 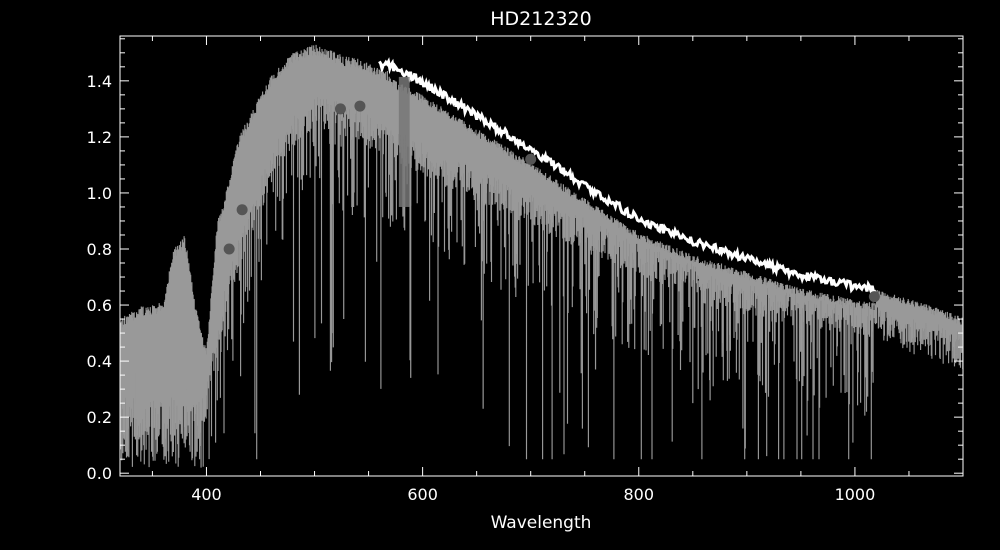 What do you see at coordinates (99, 361) in the screenshot?
I see `y-tick-label: 0.4` at bounding box center [99, 361].